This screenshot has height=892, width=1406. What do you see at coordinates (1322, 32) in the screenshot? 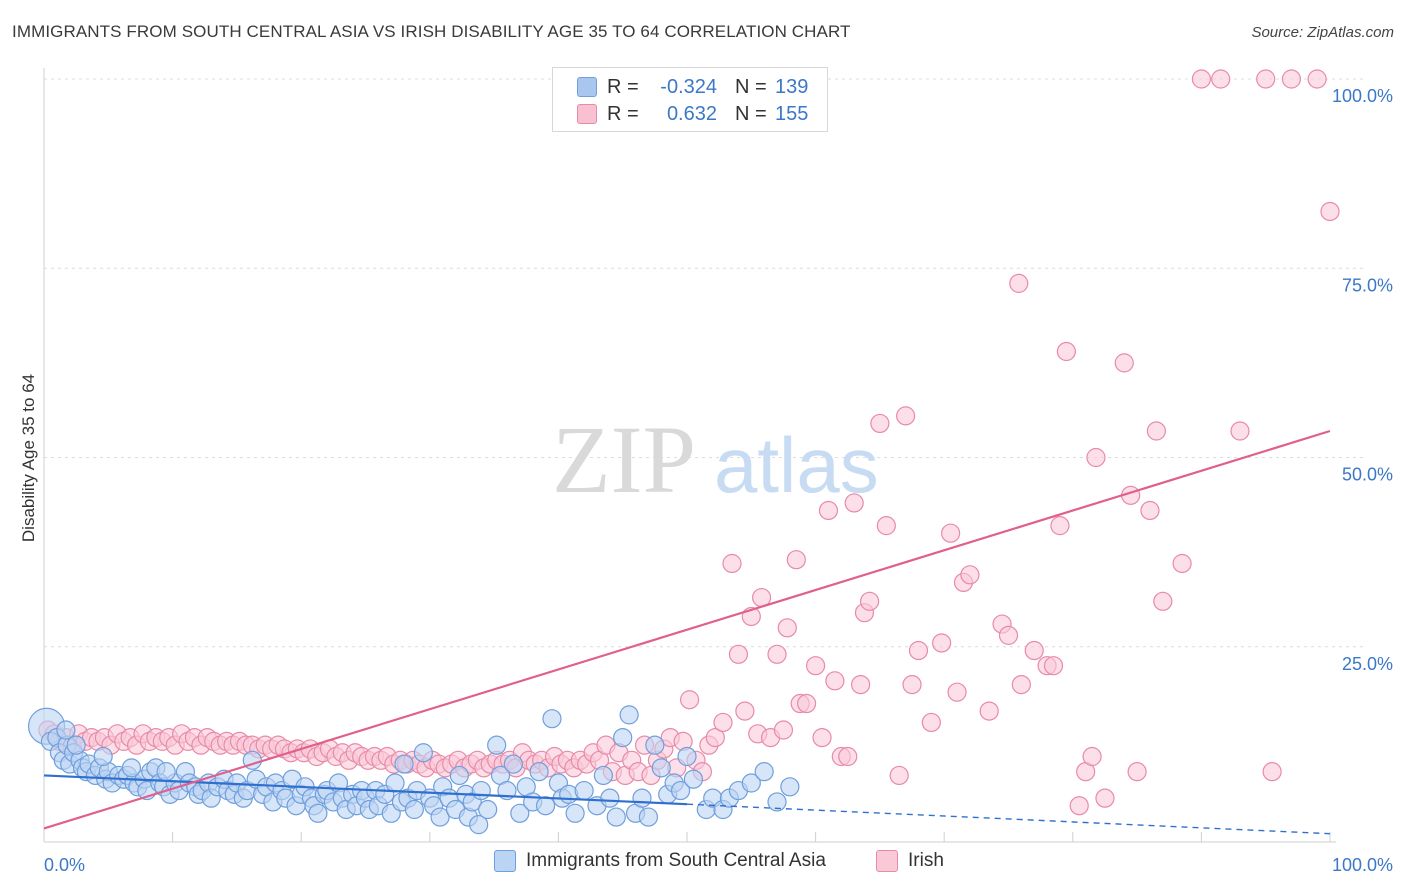
I see `source-label: Source: ZipAtlas.com` at bounding box center [1322, 32].